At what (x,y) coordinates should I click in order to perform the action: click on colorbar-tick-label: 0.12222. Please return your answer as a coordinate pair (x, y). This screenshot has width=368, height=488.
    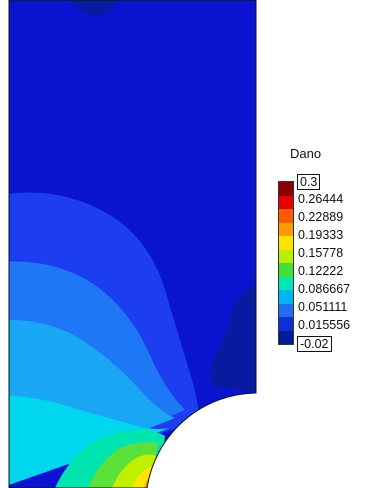
    Looking at the image, I should click on (321, 271).